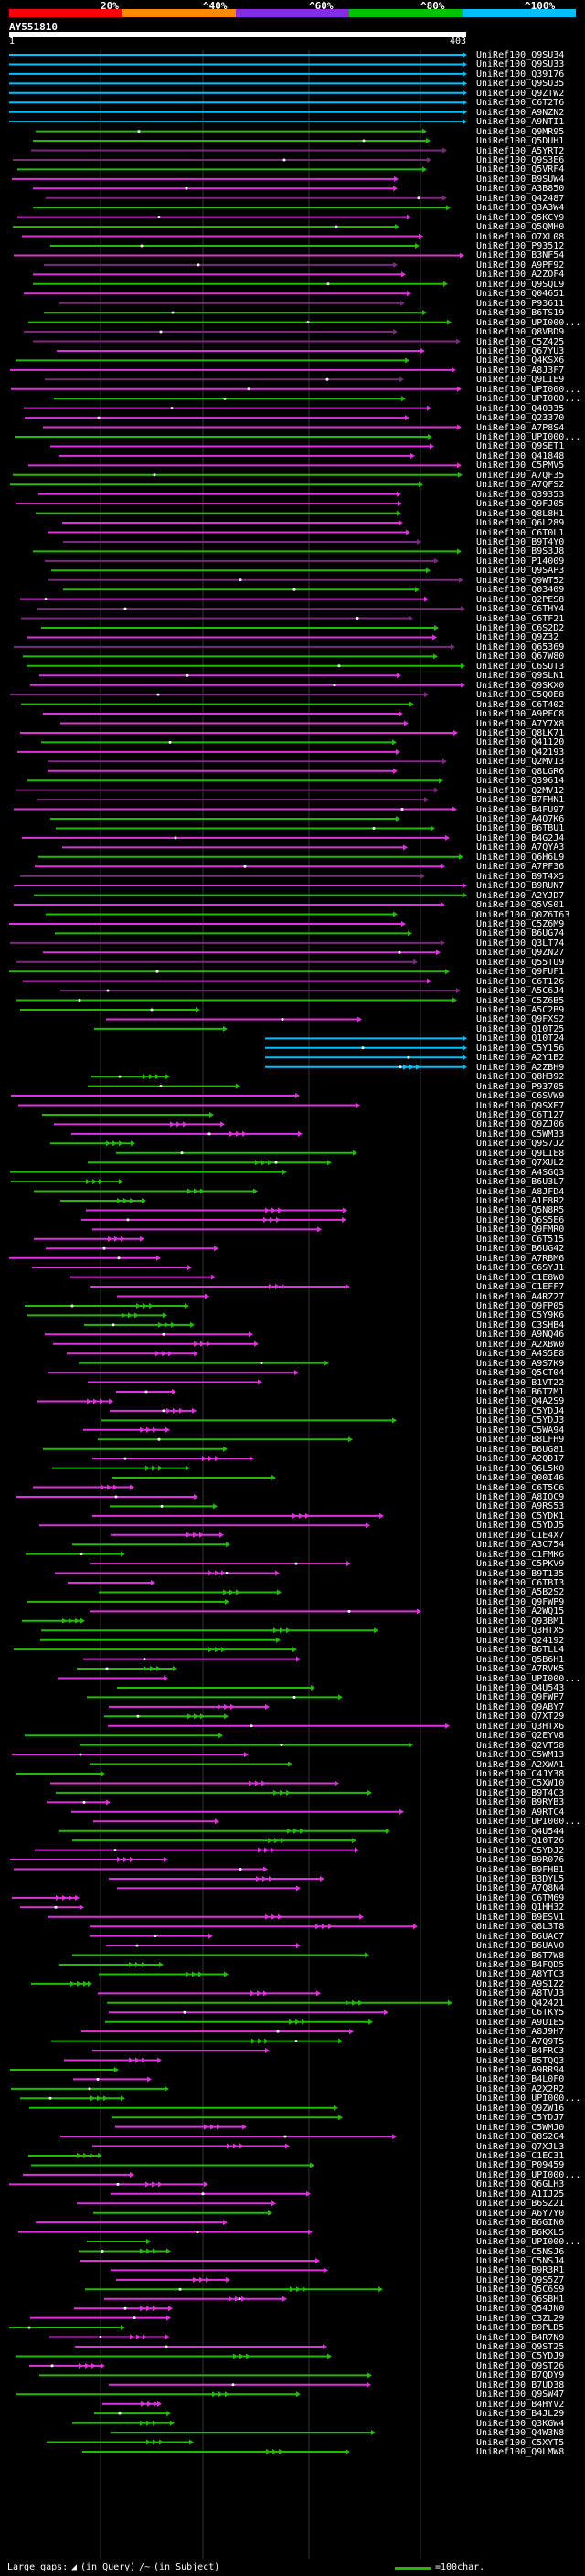 The height and width of the screenshot is (2576, 585). What do you see at coordinates (517, 637) in the screenshot?
I see `hit-id-link: UniRef100_Q9Z32` at bounding box center [517, 637].